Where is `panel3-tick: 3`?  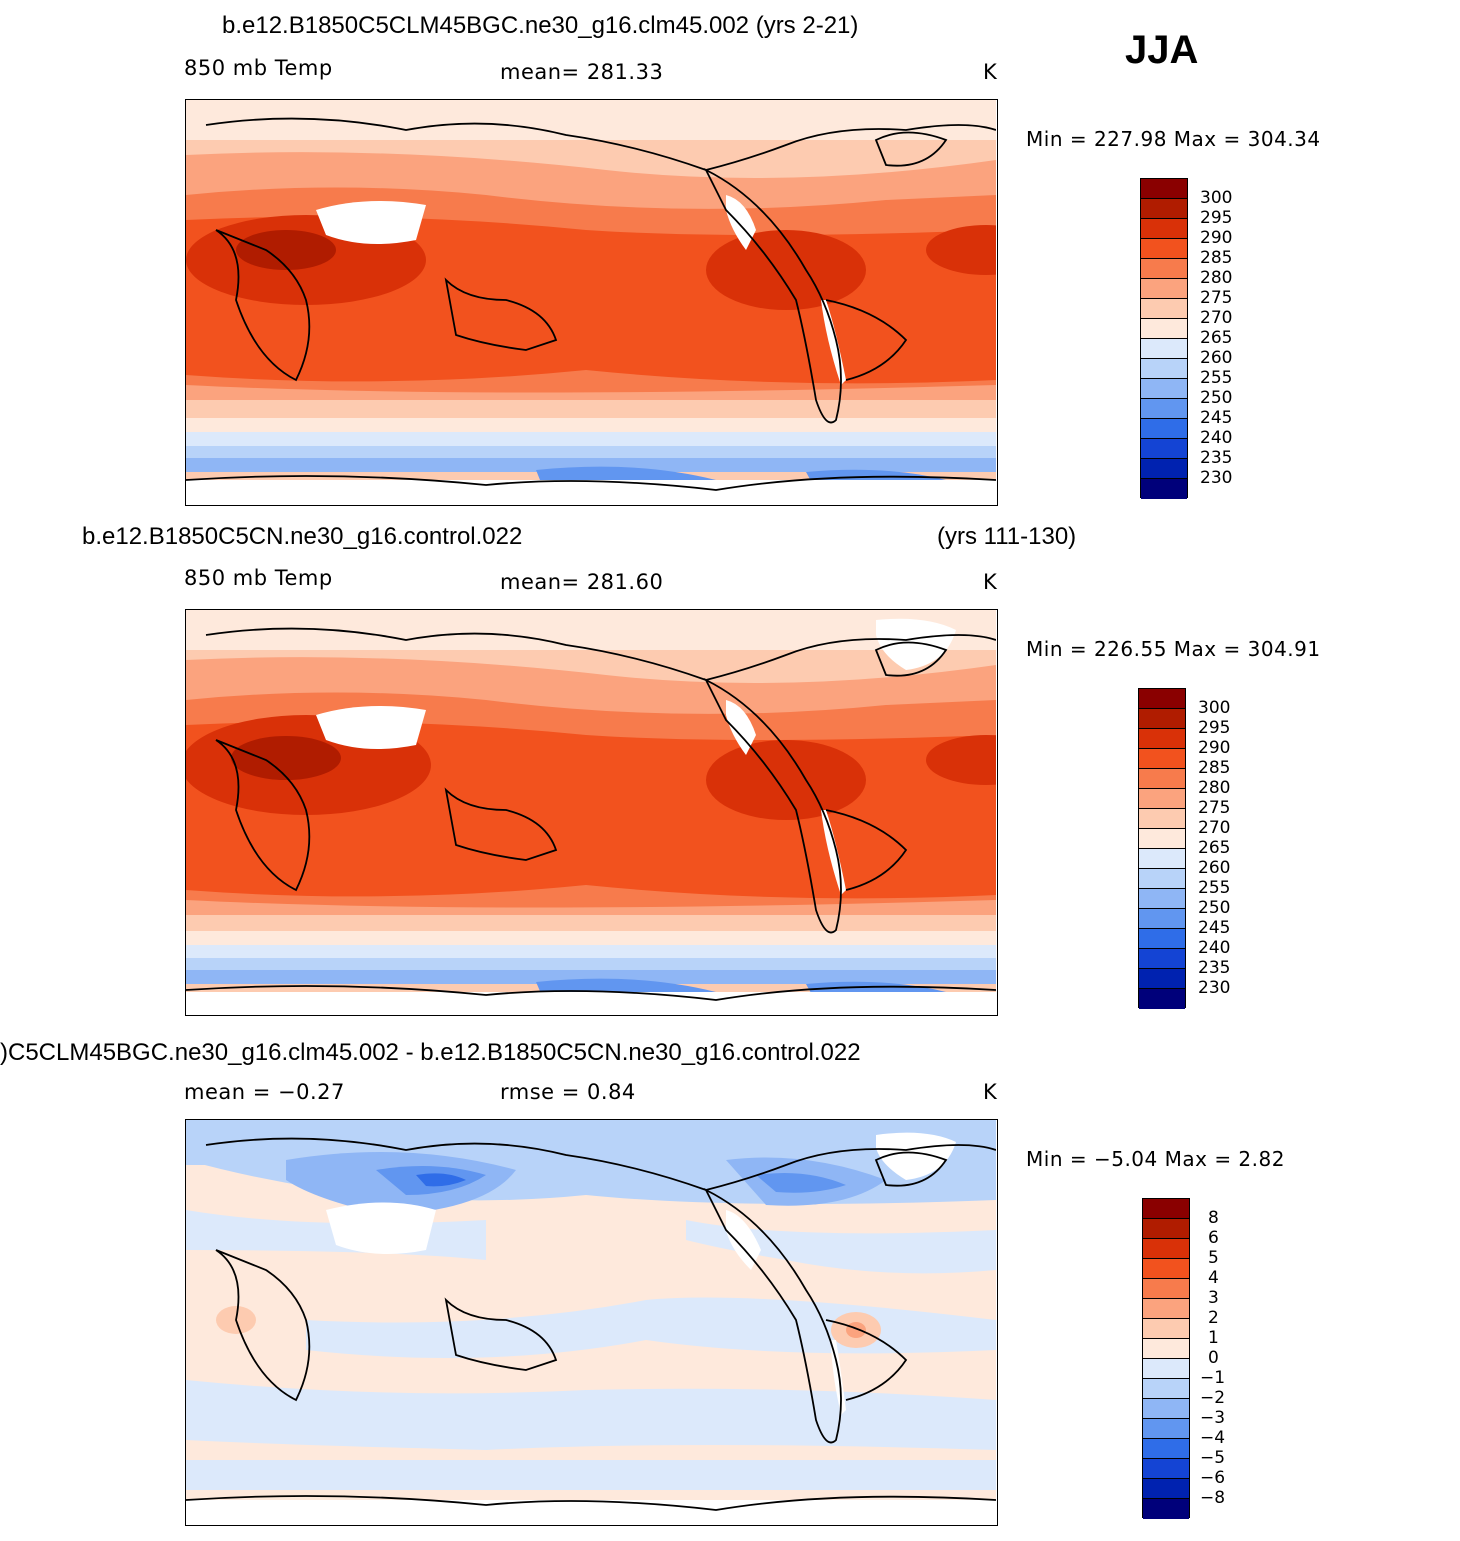
panel3-tick: 3 is located at coordinates (1213, 1298).